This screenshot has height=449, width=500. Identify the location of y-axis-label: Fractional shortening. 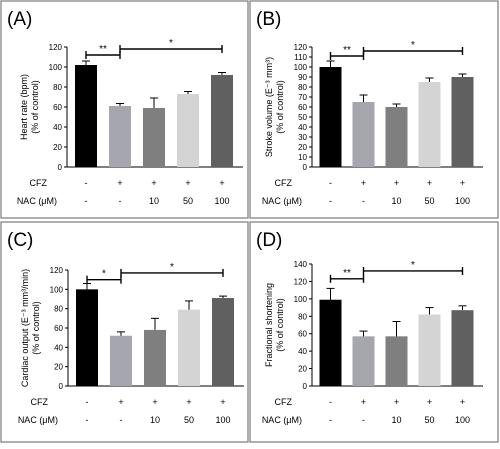
(269, 325).